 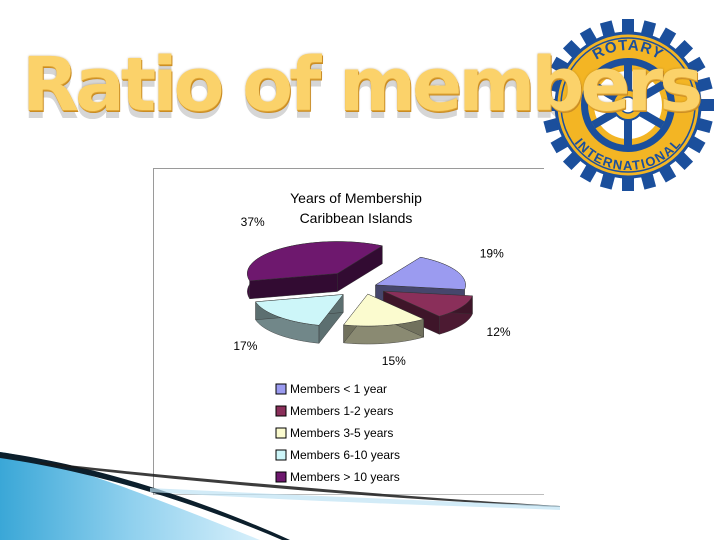 What do you see at coordinates (245, 346) in the screenshot?
I see `slice-percent-label: 17%` at bounding box center [245, 346].